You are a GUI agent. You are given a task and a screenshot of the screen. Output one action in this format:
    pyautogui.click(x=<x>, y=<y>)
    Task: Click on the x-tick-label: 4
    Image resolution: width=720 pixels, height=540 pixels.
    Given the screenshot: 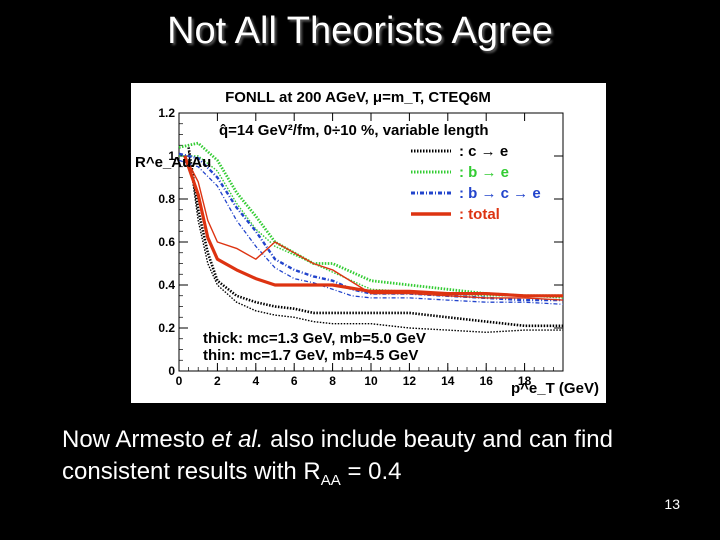 What is the action you would take?
    pyautogui.click(x=255, y=381)
    